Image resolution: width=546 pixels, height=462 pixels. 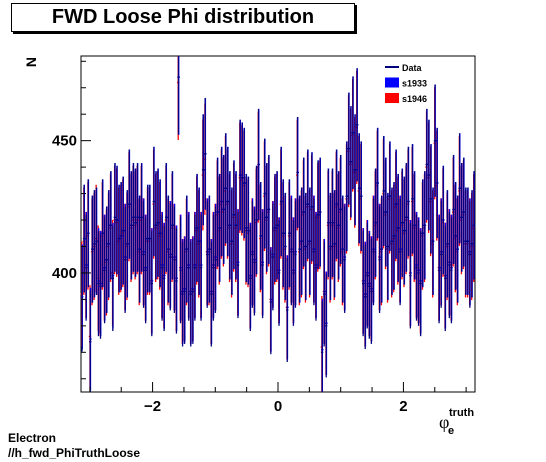 What do you see at coordinates (74, 453) in the screenshot?
I see `footer-line2: //h_fwd_PhiTruthLoose` at bounding box center [74, 453].